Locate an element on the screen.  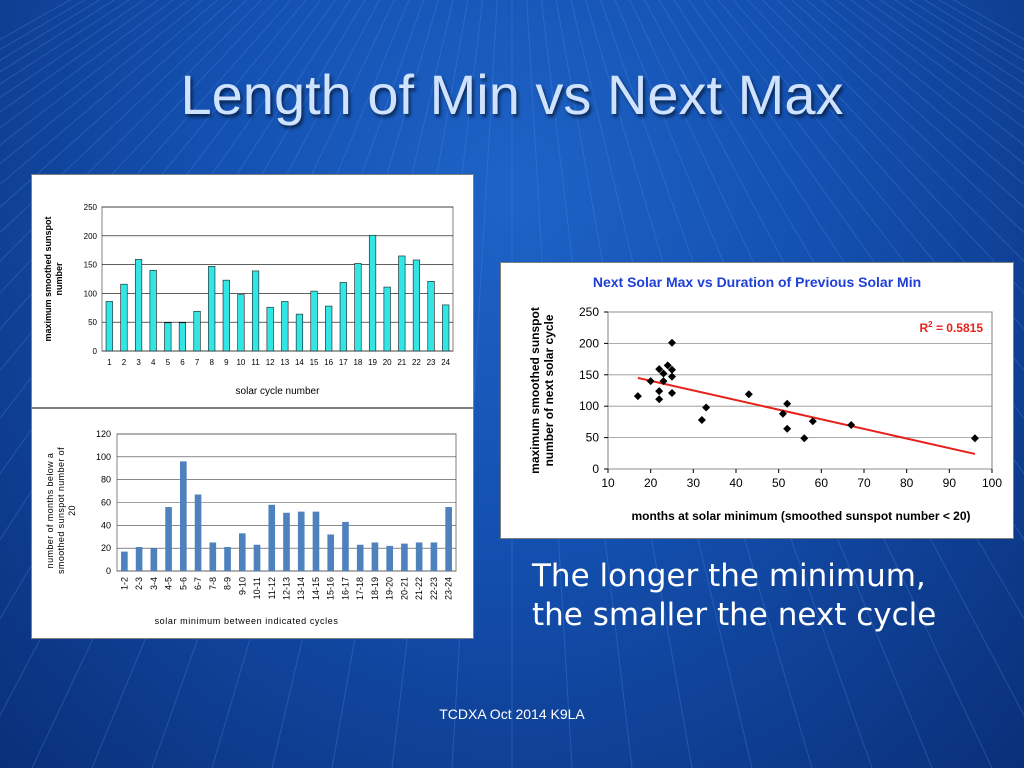
x-tick-label: 4-5 is located at coordinates (169, 583).